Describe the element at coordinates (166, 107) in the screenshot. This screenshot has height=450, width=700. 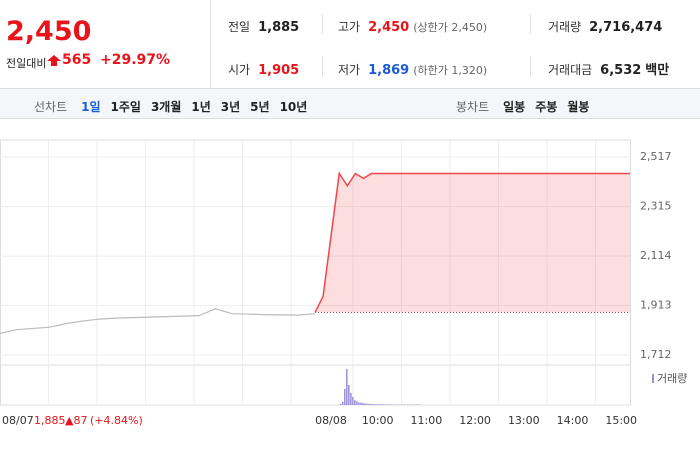
I see `tab: 3개월` at that location.